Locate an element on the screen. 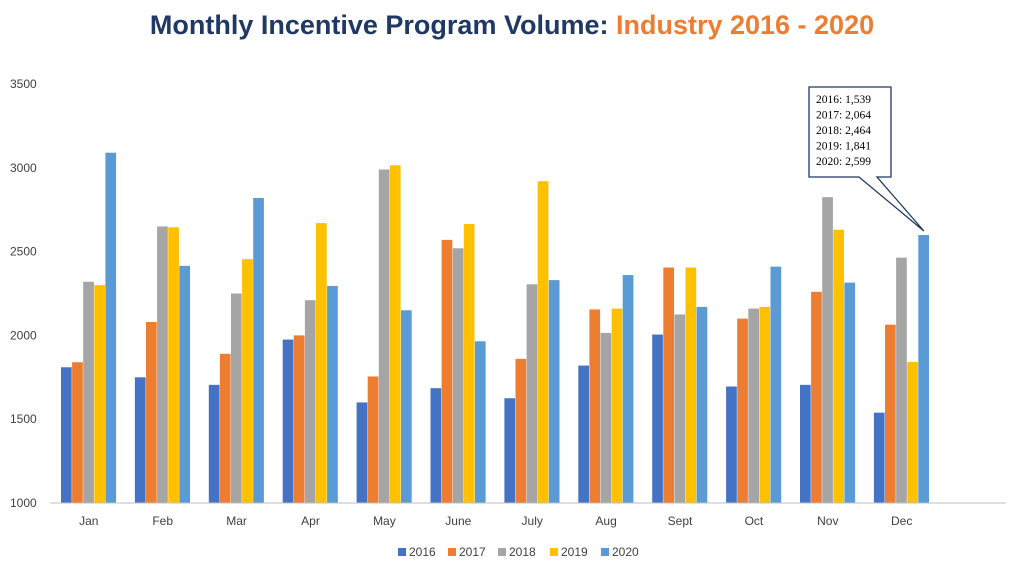  x-tick-label: May is located at coordinates (384, 521).